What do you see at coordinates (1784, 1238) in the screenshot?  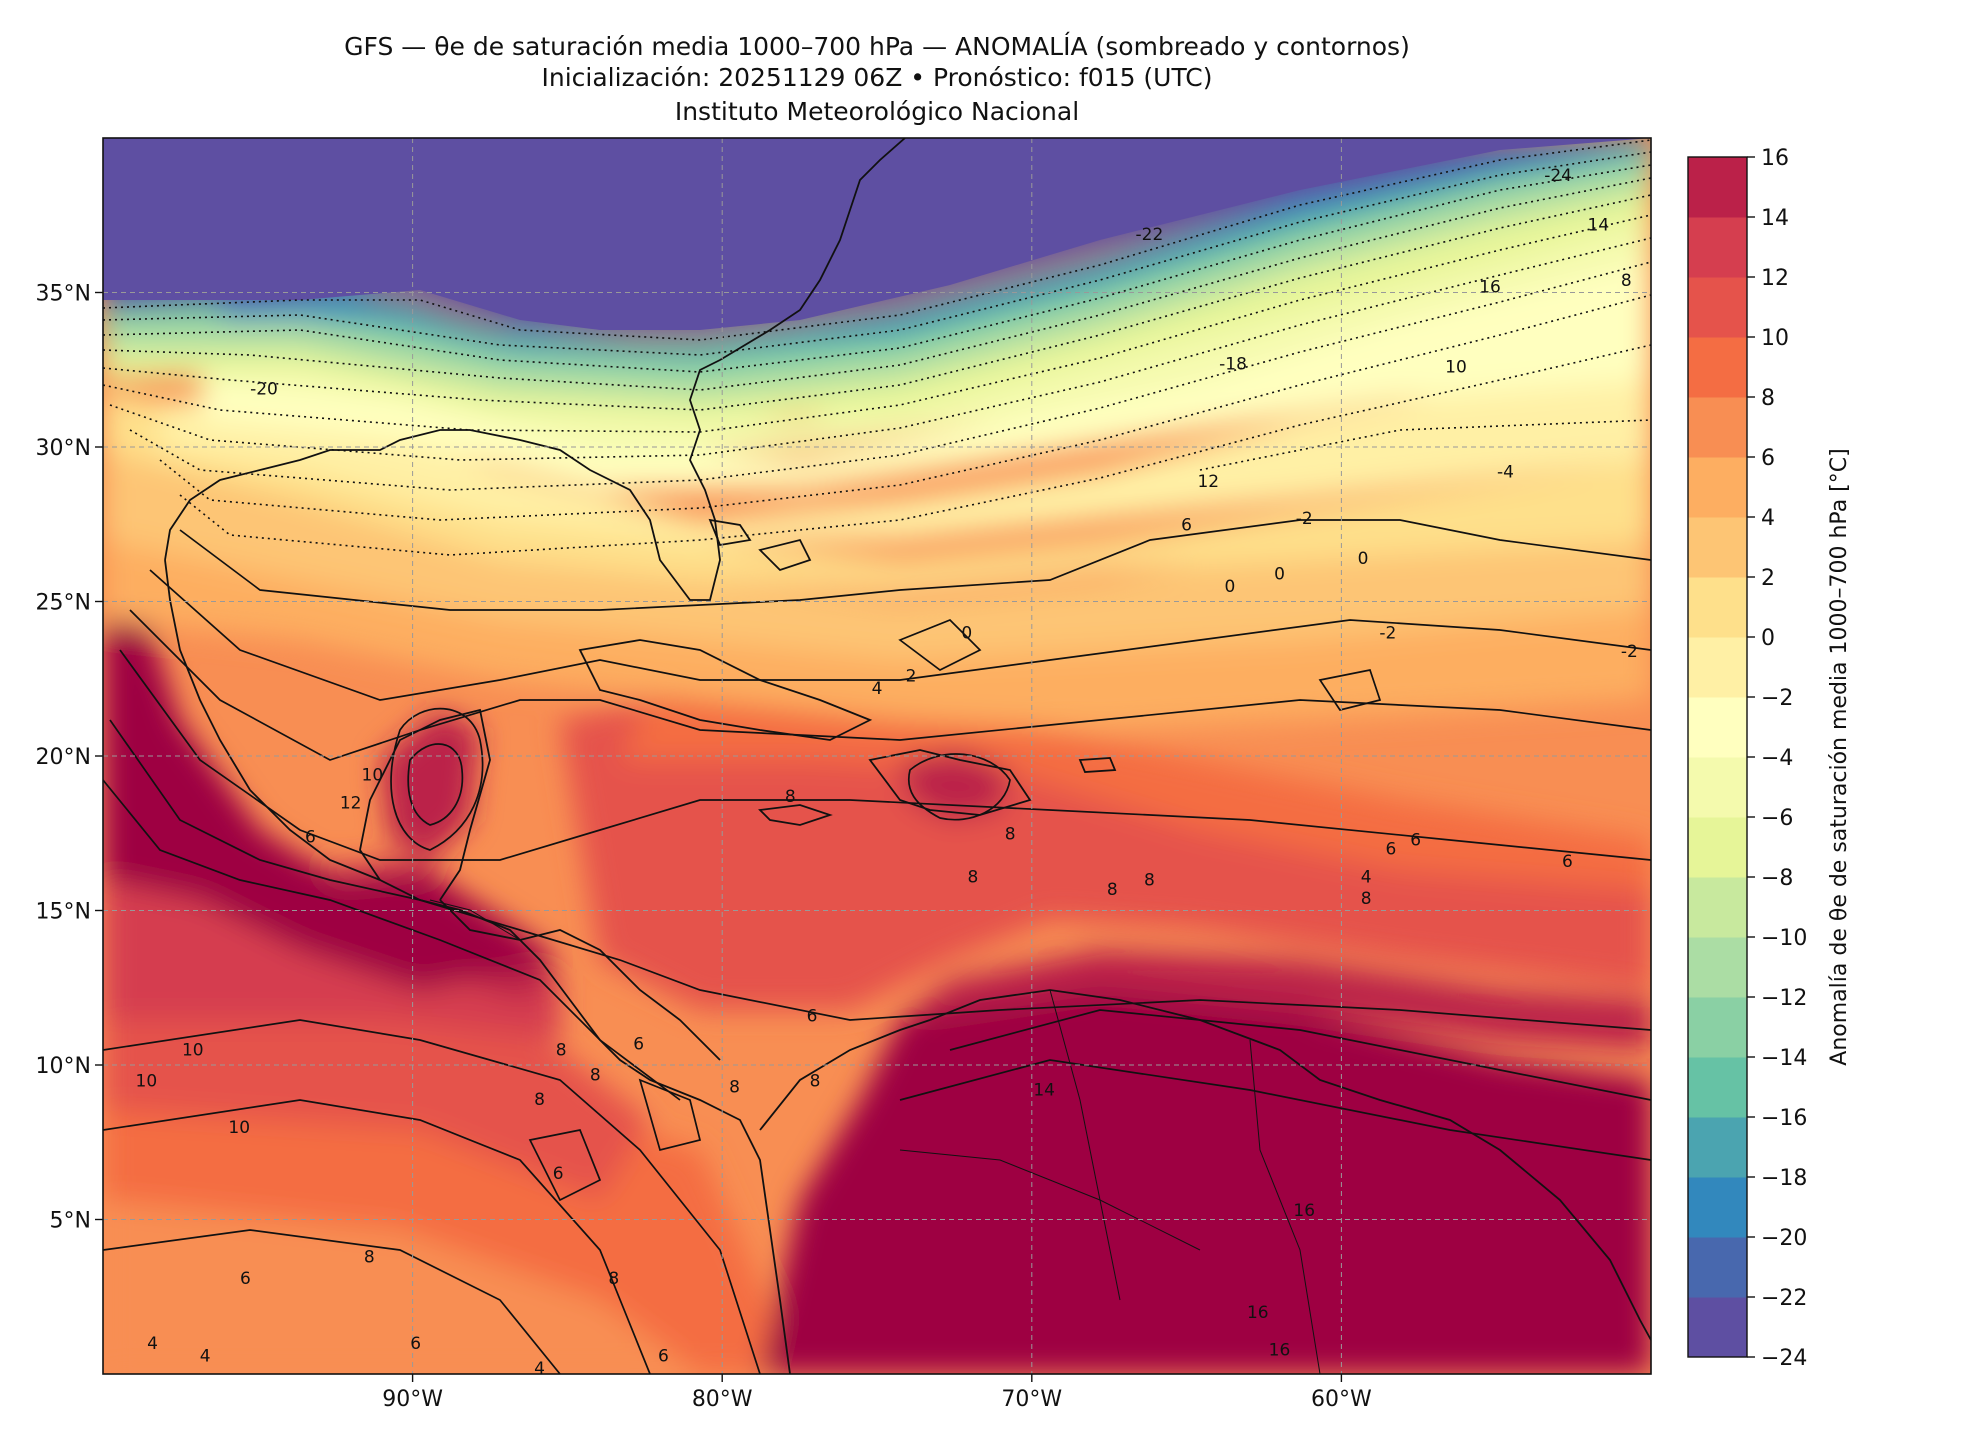 I see `colorbar-tick-label: −20` at bounding box center [1784, 1238].